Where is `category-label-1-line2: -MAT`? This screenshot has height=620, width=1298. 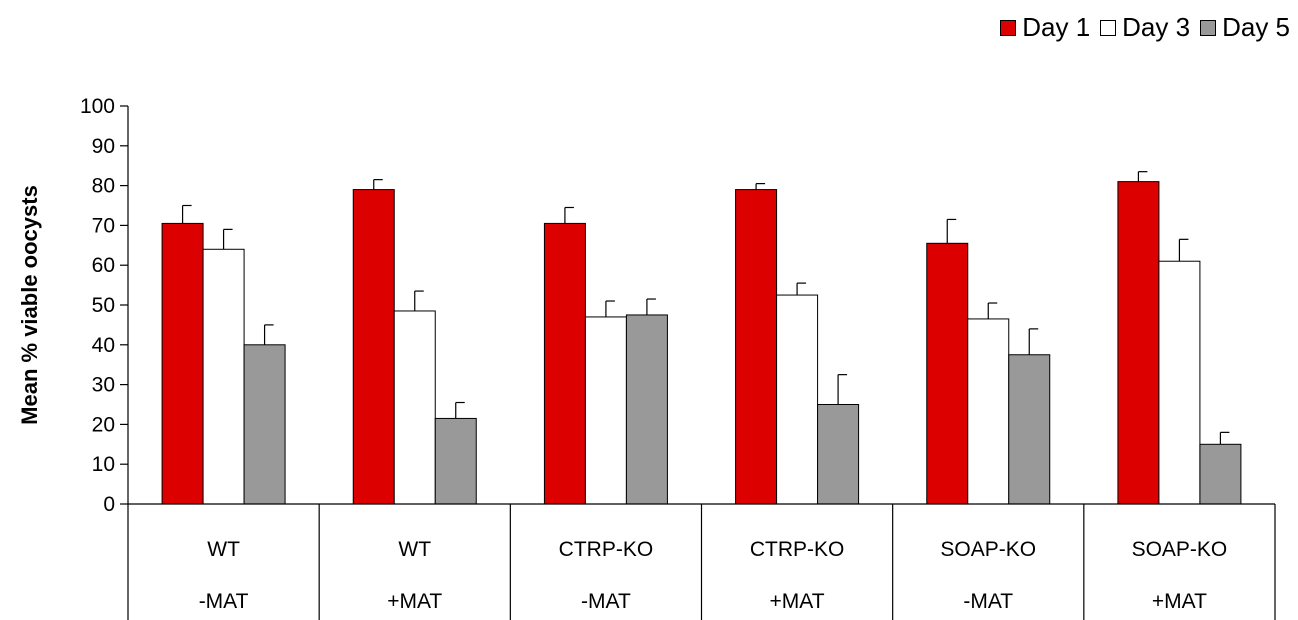 category-label-1-line2: -MAT is located at coordinates (224, 601).